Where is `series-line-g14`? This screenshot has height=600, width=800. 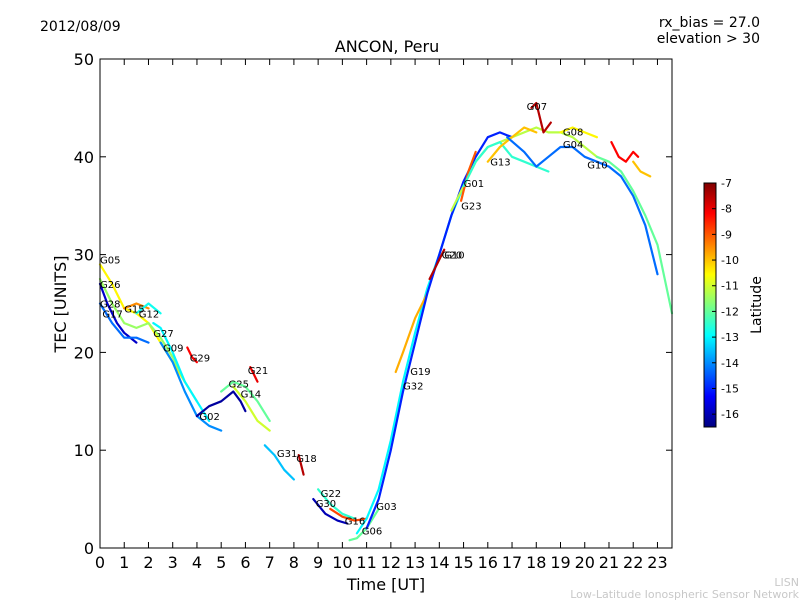
series-line-g14 is located at coordinates (251, 408).